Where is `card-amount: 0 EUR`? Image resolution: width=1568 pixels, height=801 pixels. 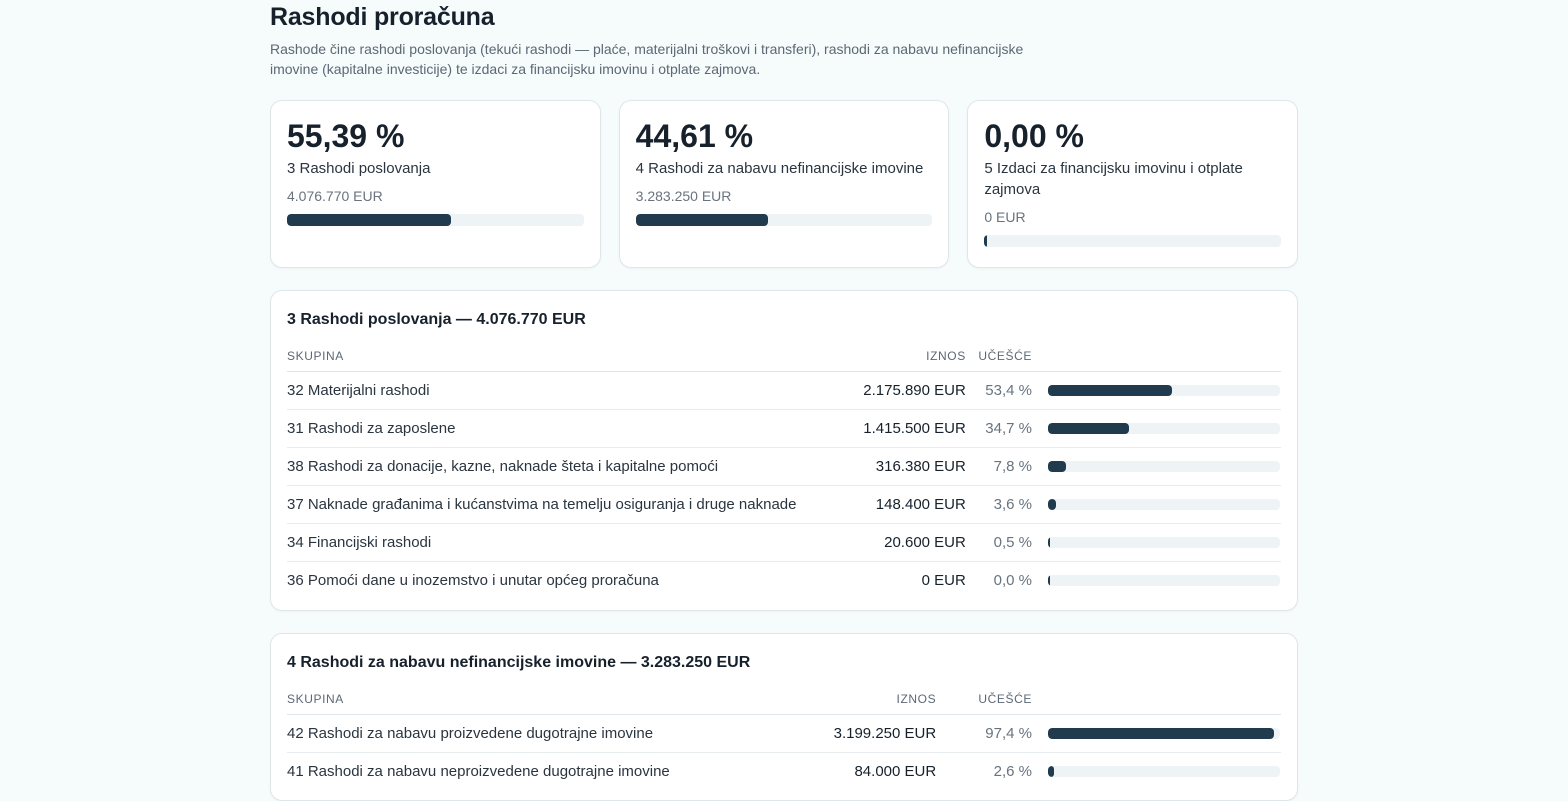
card-amount: 0 EUR is located at coordinates (1132, 217).